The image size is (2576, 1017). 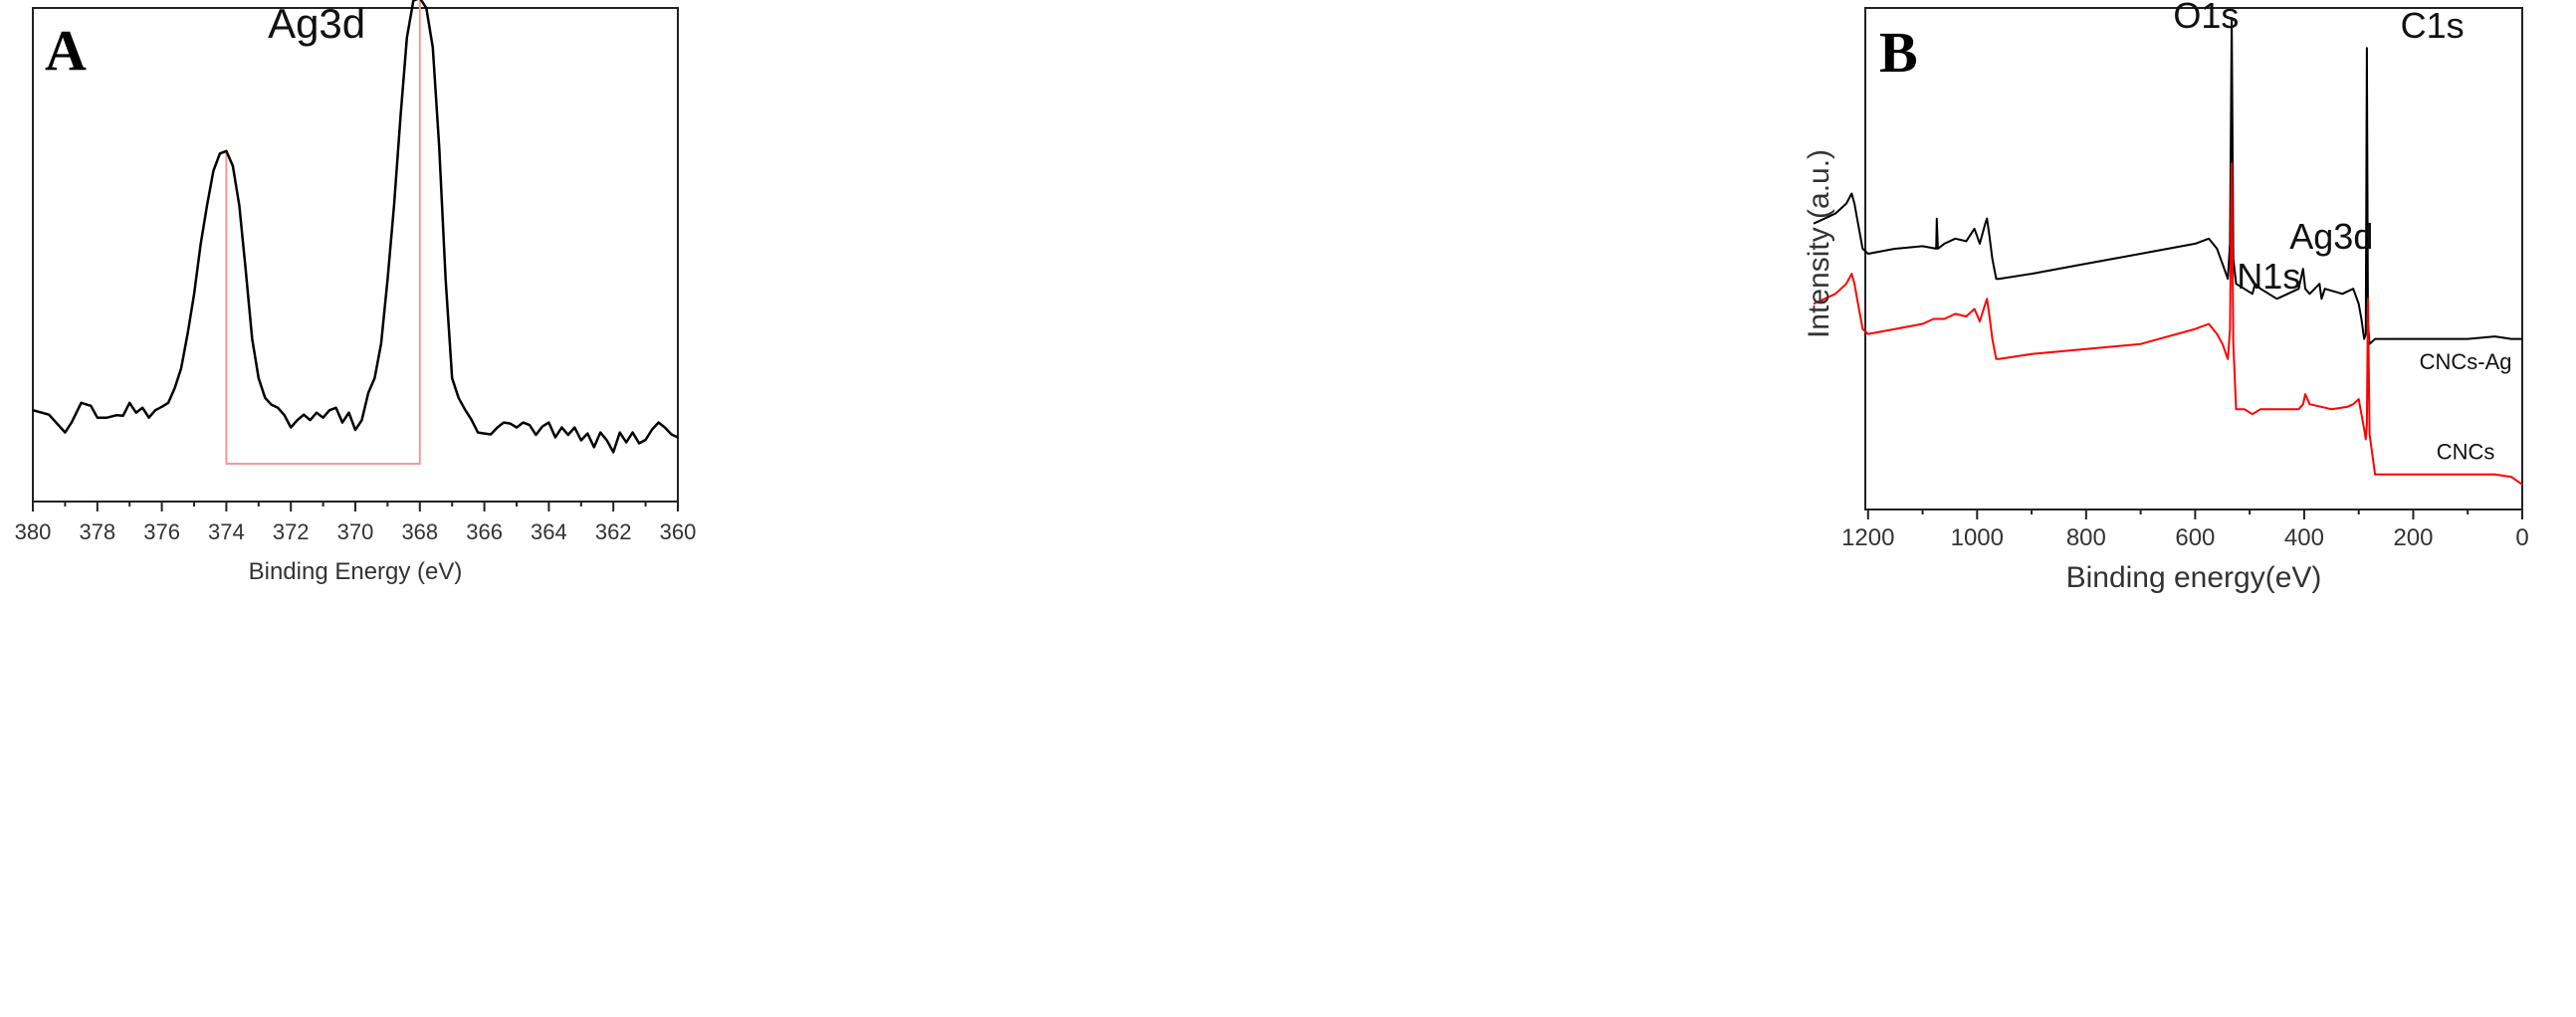 What do you see at coordinates (356, 572) in the screenshot?
I see `x-axis-label: Binding Energy (eV)` at bounding box center [356, 572].